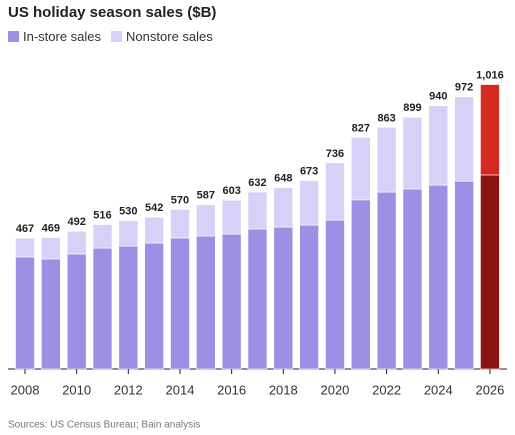 The width and height of the screenshot is (515, 435). What do you see at coordinates (112, 12) in the screenshot?
I see `chart-title: US holiday season sales ($B)` at bounding box center [112, 12].